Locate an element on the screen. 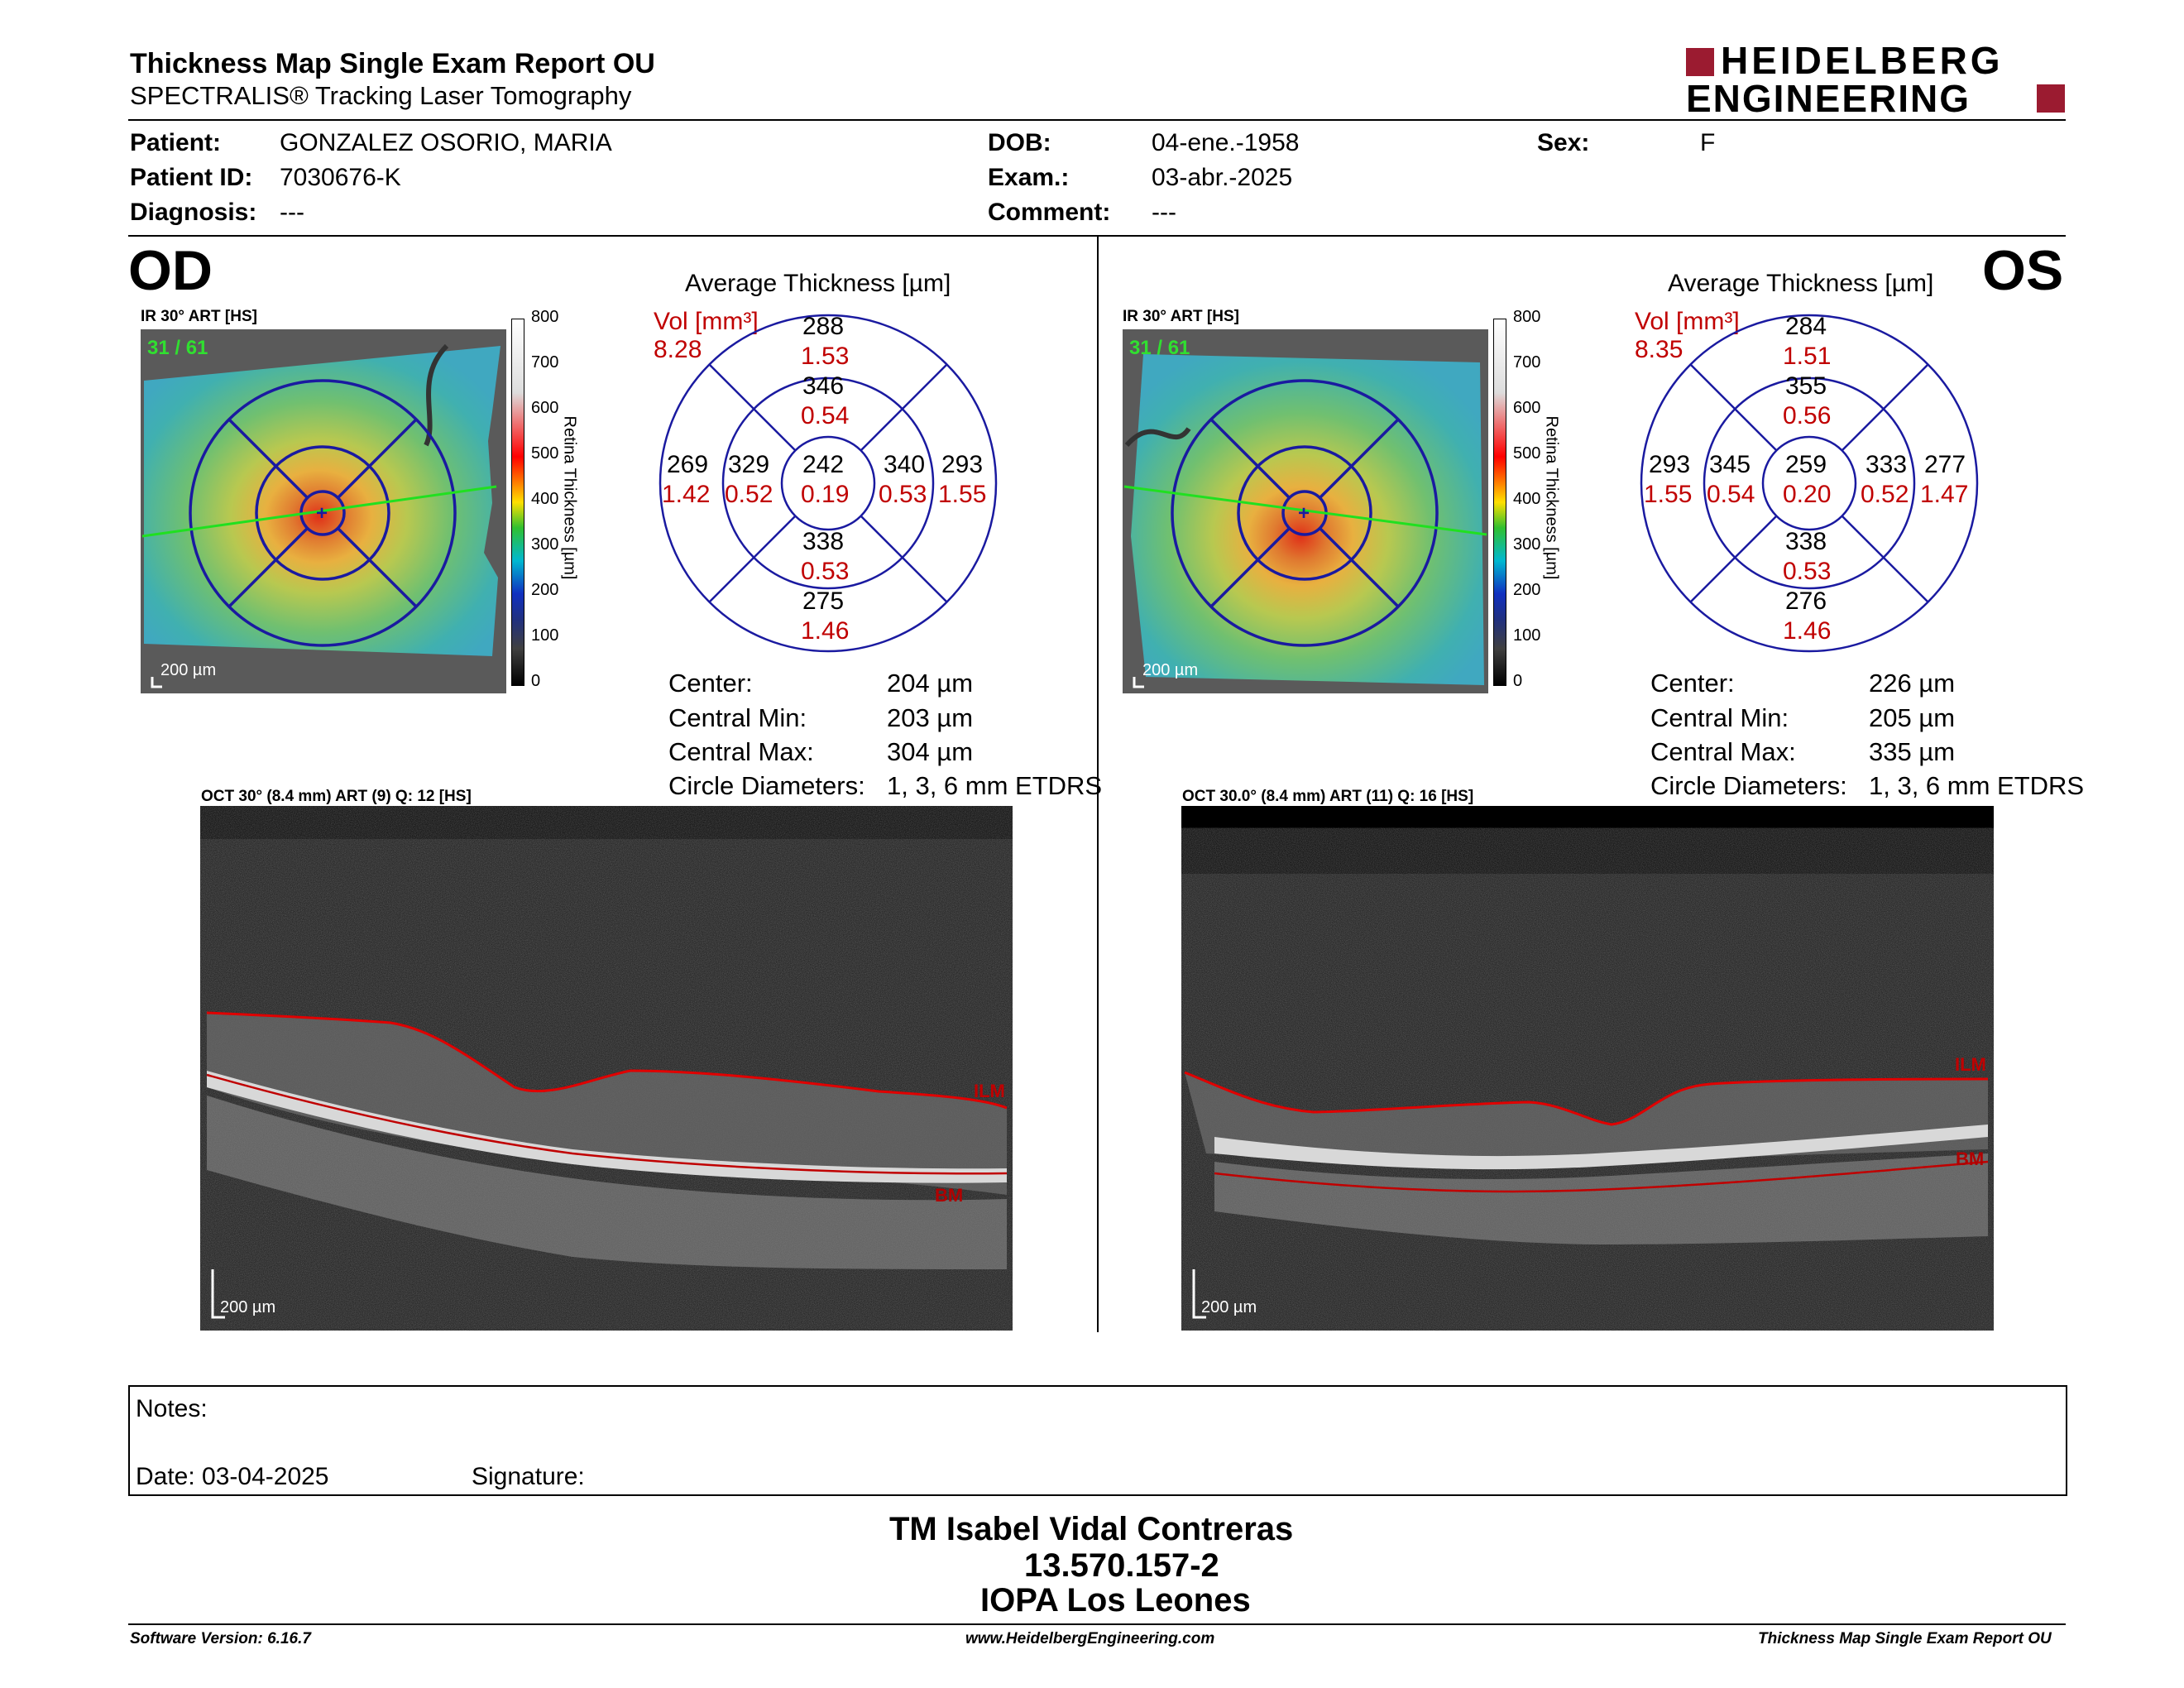  footer-software-version: Software Version: 6.16.7 is located at coordinates (220, 1638).